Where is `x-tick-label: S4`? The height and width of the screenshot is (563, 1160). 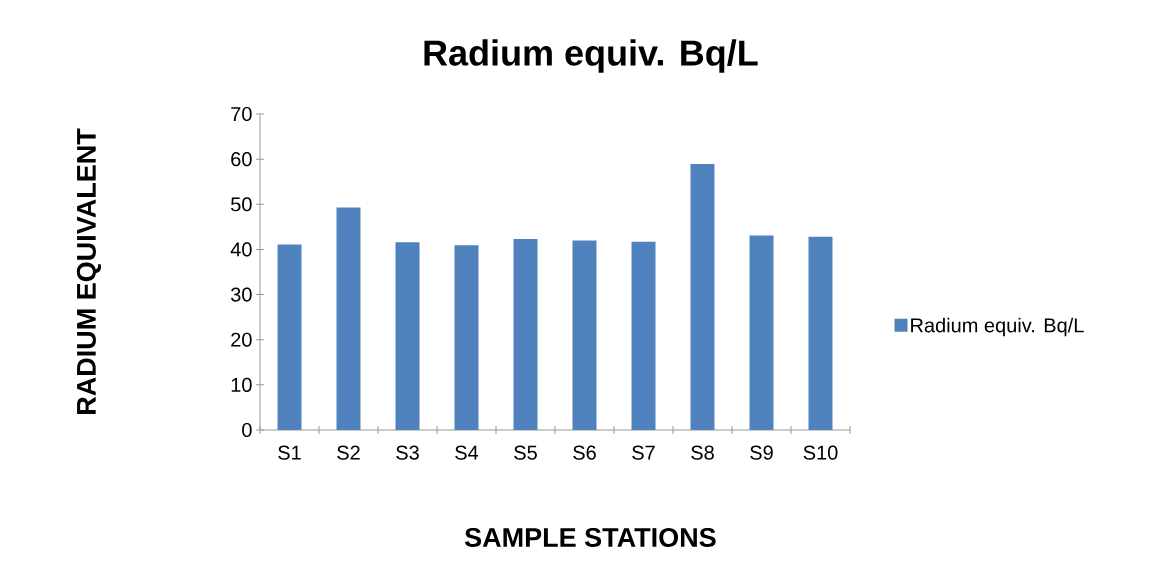
x-tick-label: S4 is located at coordinates (467, 452).